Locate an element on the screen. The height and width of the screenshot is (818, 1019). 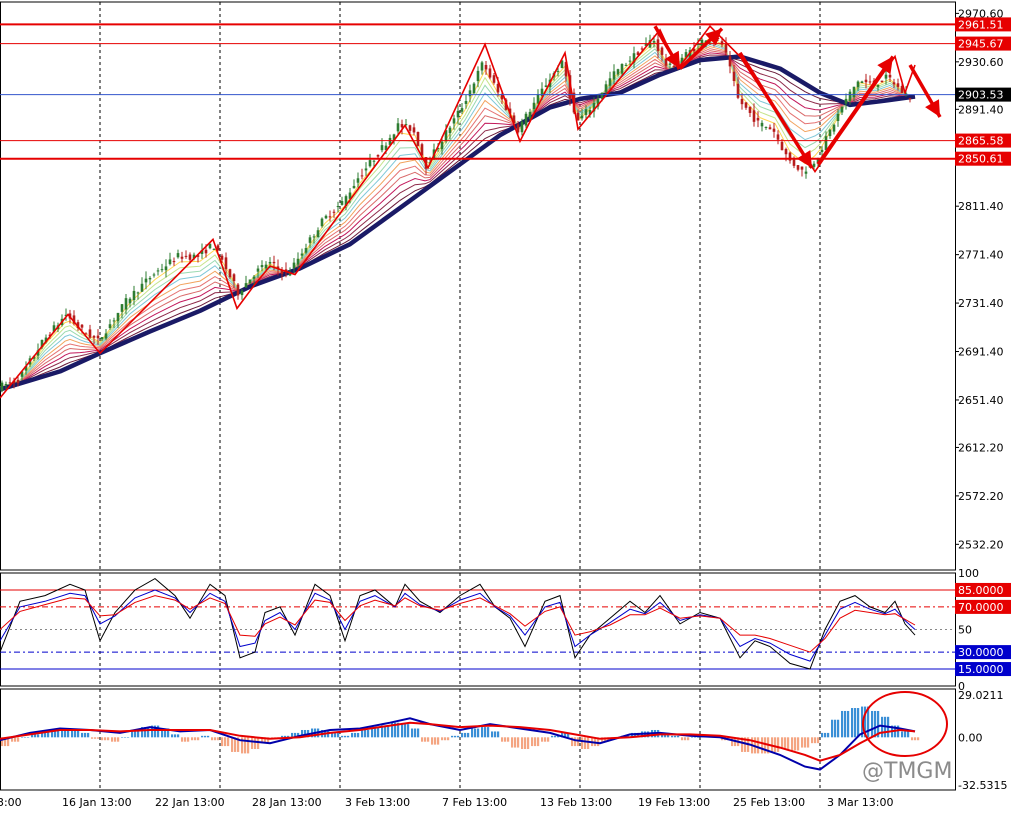
price-tick-label: 2930.60 is located at coordinates (981, 62).